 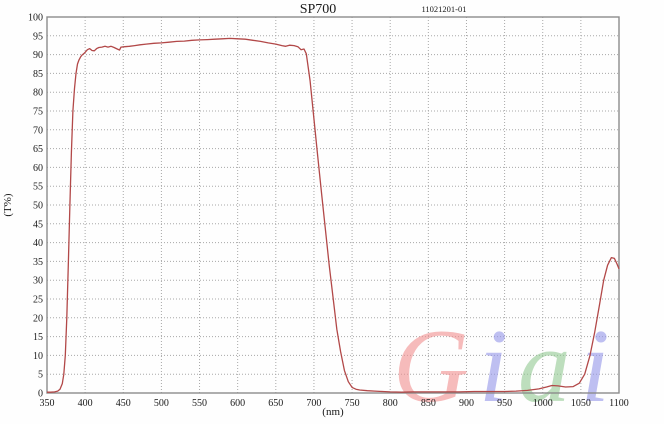 I want to click on x-tick-label: 400, so click(x=85, y=403).